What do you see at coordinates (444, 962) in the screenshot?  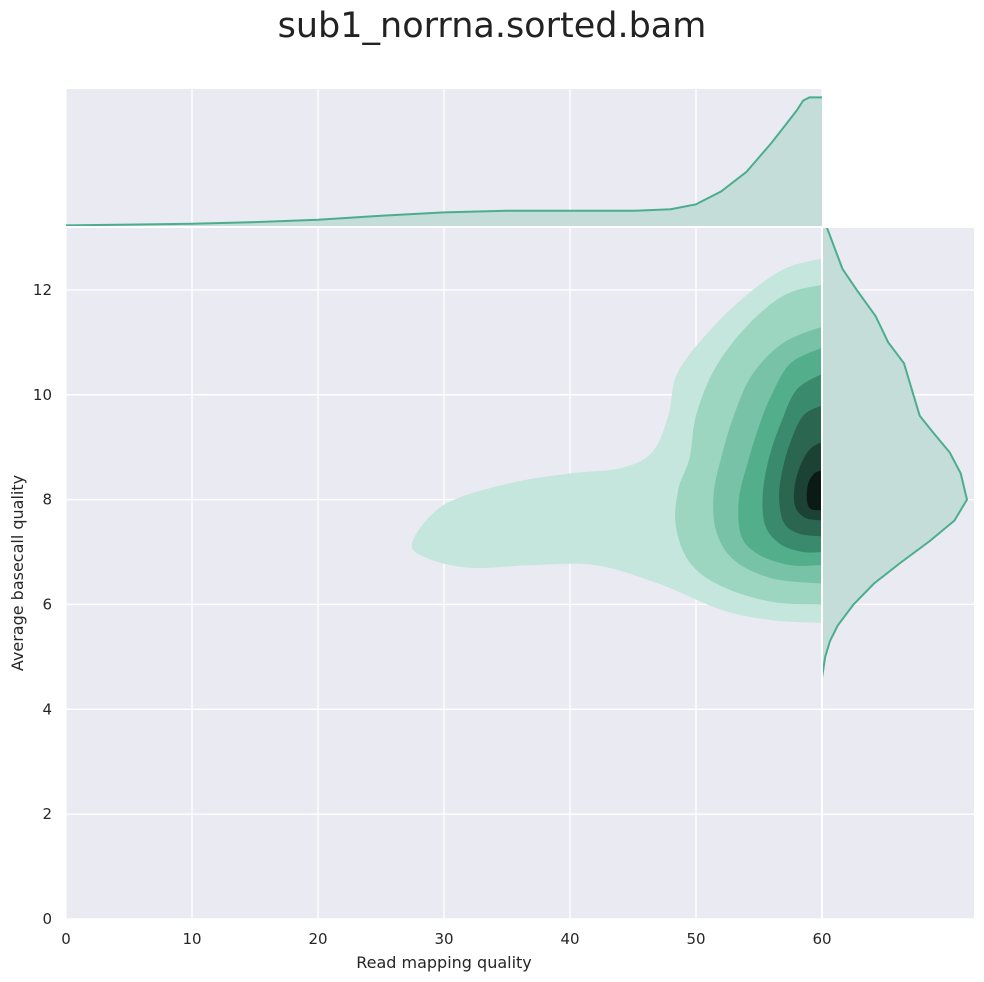 I see `x-axis-label: Read mapping quality` at bounding box center [444, 962].